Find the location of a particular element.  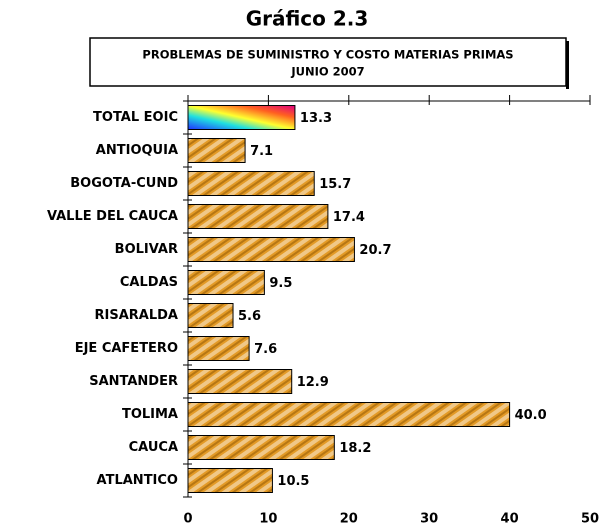

y-tick-label: ATLANTICO is located at coordinates (137, 480).